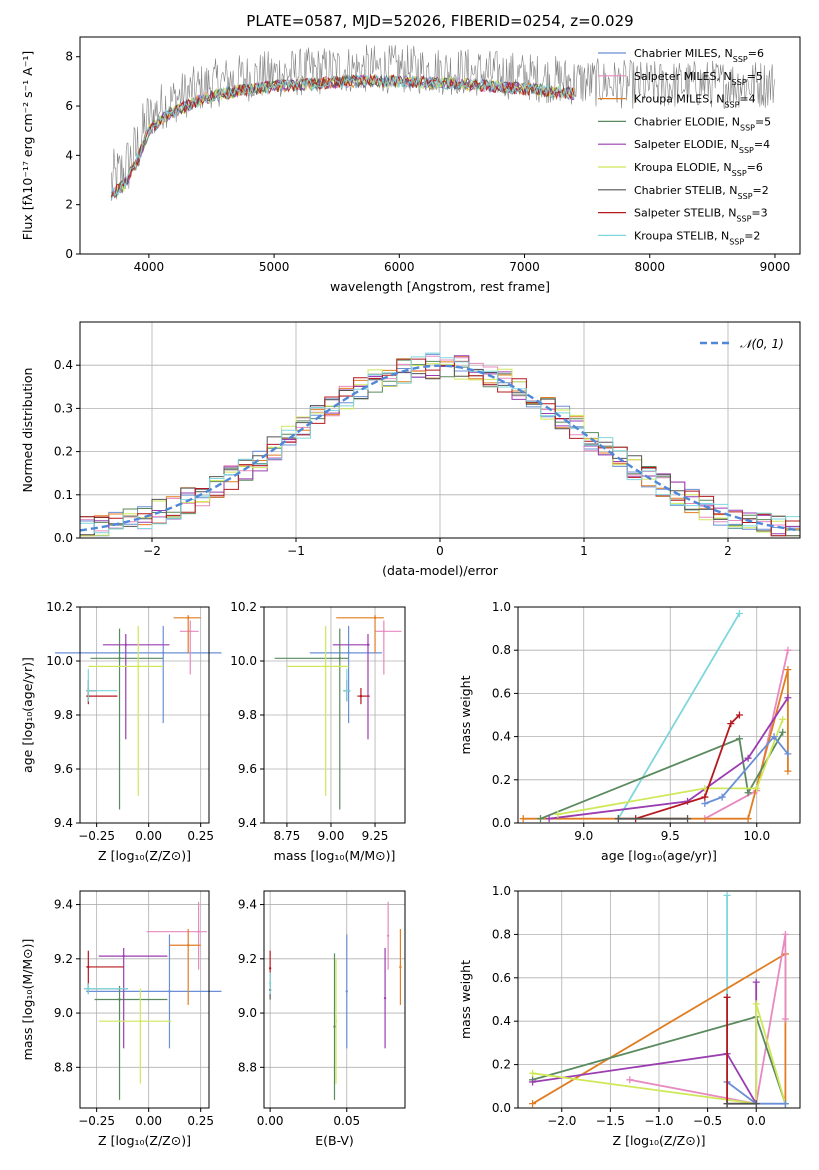 The width and height of the screenshot is (819, 1170). Describe the element at coordinates (524, 267) in the screenshot. I see `x-tick-label: 7000` at that location.